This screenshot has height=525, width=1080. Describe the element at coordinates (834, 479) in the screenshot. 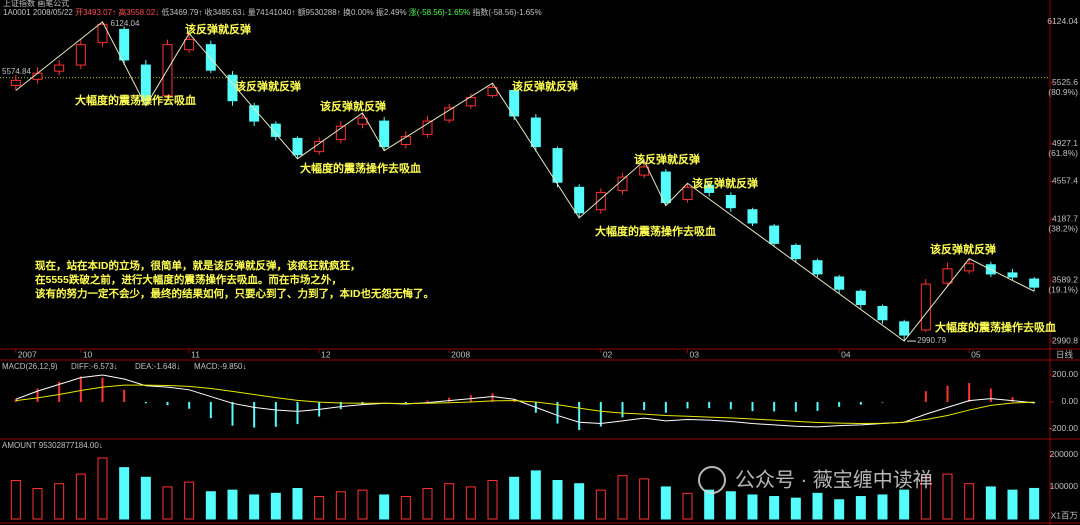

I see `watermark: 公众号 · 薇宝缠中读禅` at that location.